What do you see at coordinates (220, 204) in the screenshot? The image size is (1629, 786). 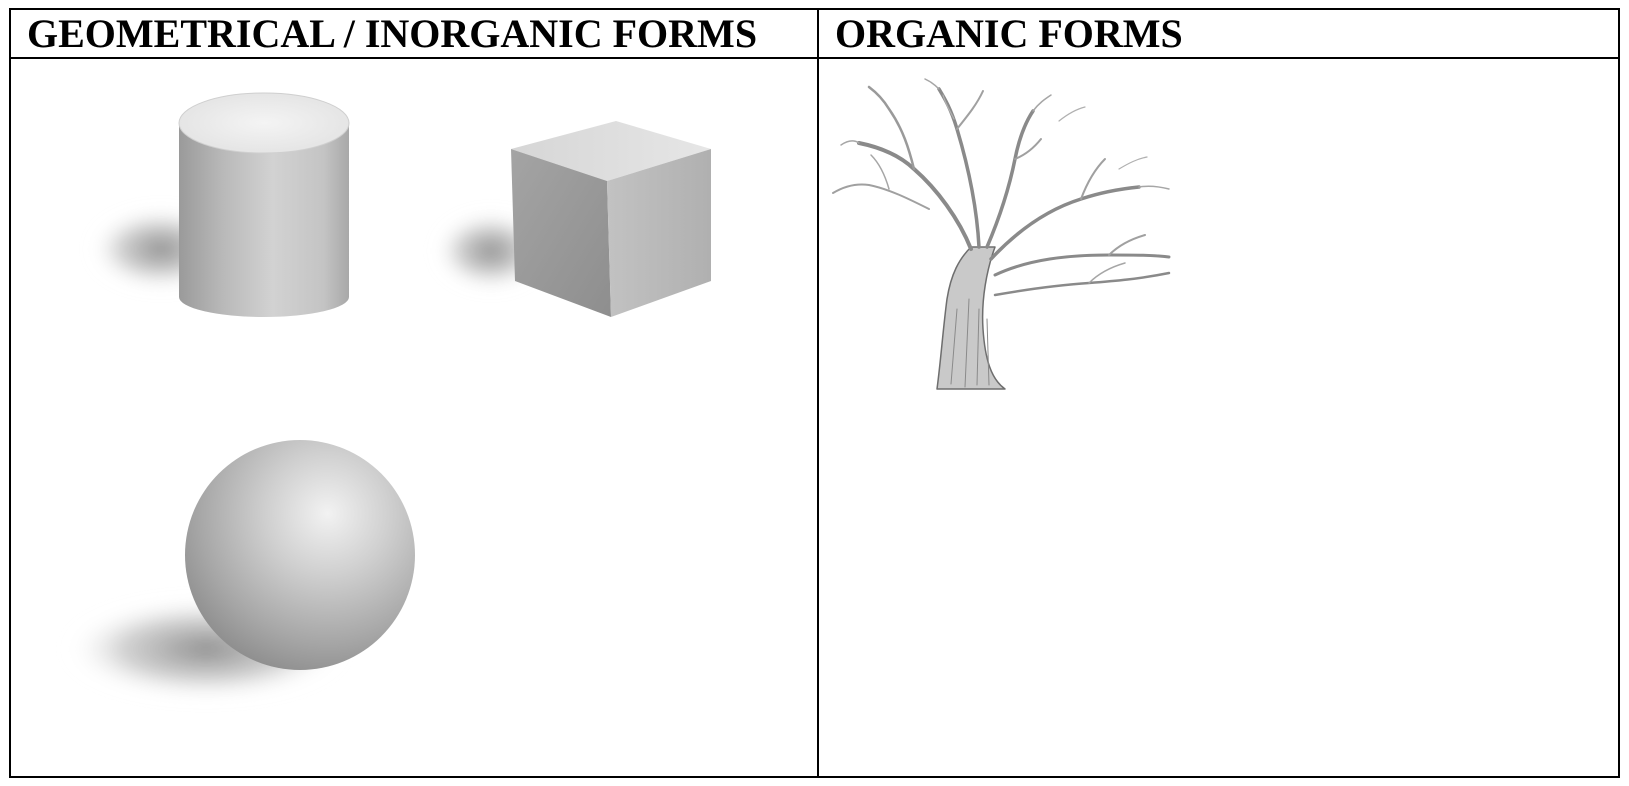 I see `cylinder-drawing` at bounding box center [220, 204].